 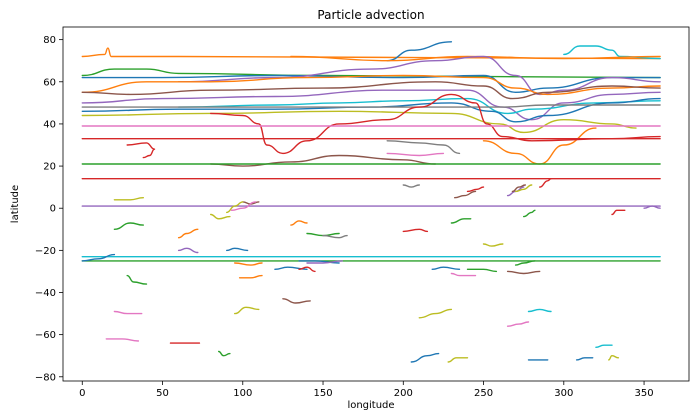 What do you see at coordinates (366, 390) in the screenshot?
I see `x-axis: 0 50 100 150 200 250 300 350` at bounding box center [366, 390].